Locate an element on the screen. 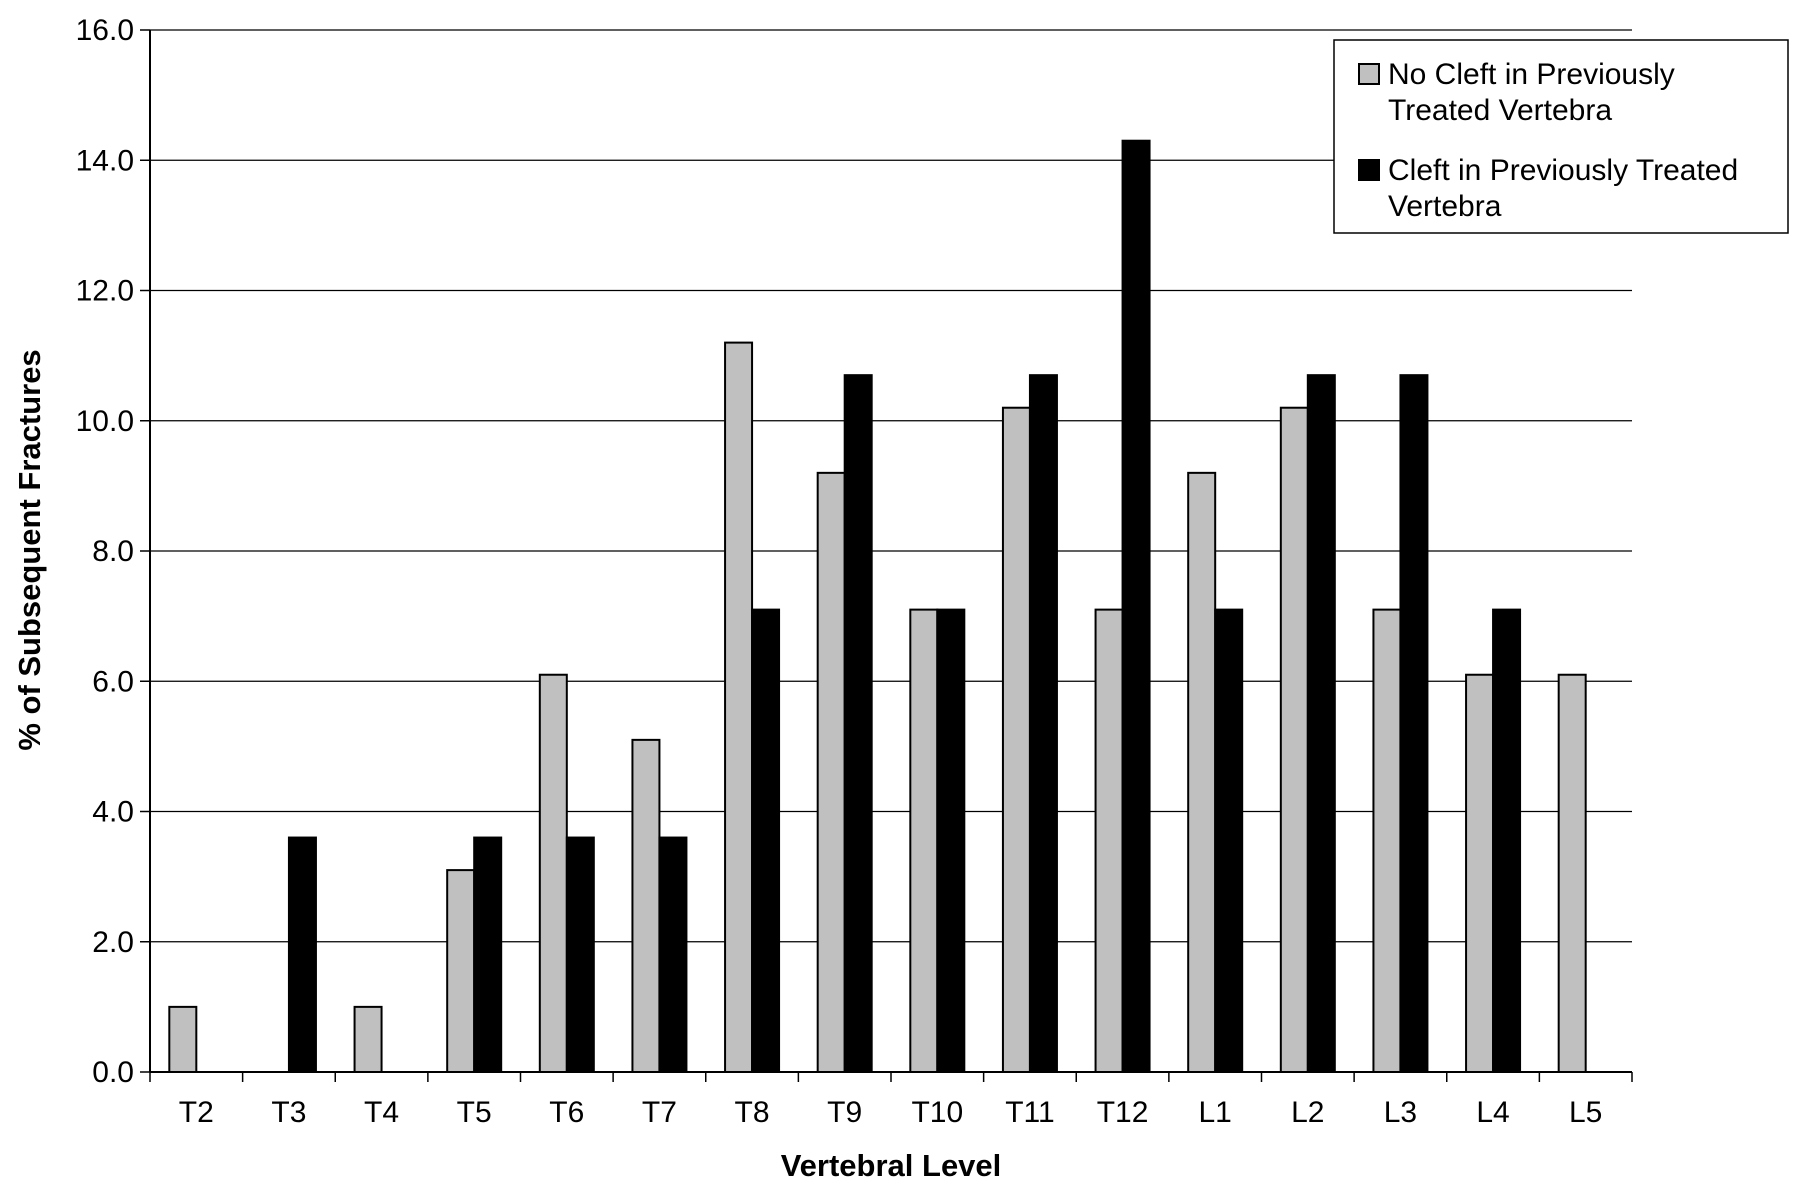 The height and width of the screenshot is (1188, 1800). bar-cleft-L1 is located at coordinates (1229, 840).